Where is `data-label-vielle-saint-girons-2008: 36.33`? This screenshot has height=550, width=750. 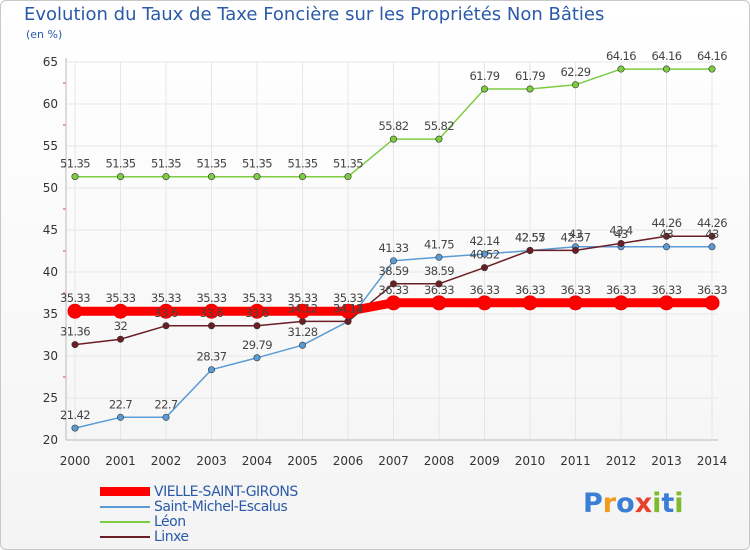 data-label-vielle-saint-girons-2008: 36.33 is located at coordinates (439, 290).